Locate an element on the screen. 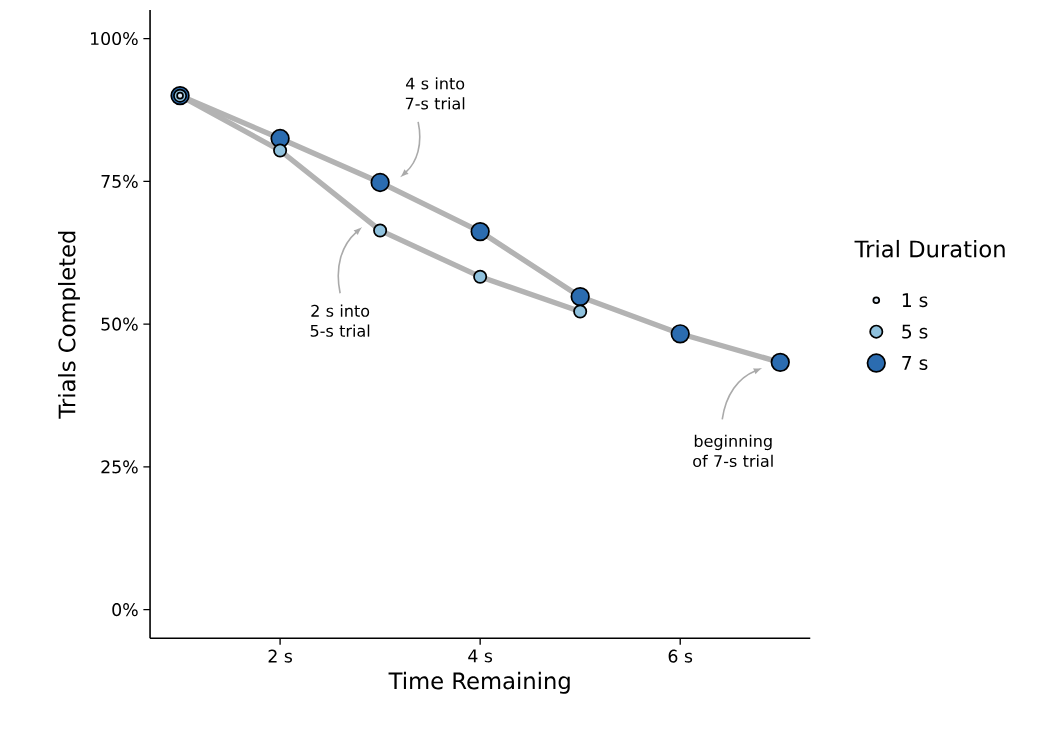  y-tick-label: 25% is located at coordinates (119, 467).